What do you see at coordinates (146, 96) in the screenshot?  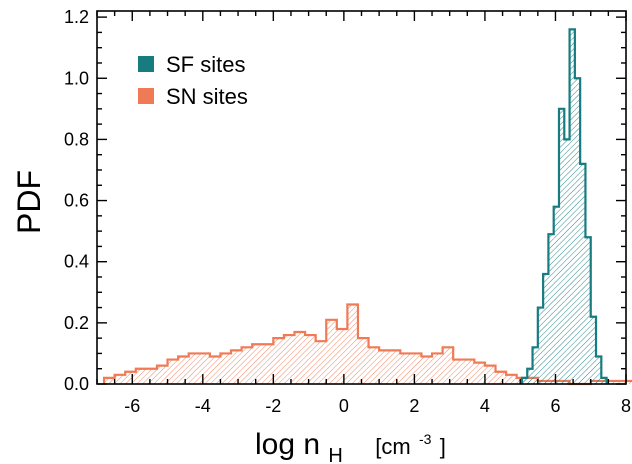 I see `legend-swatch-sn` at bounding box center [146, 96].